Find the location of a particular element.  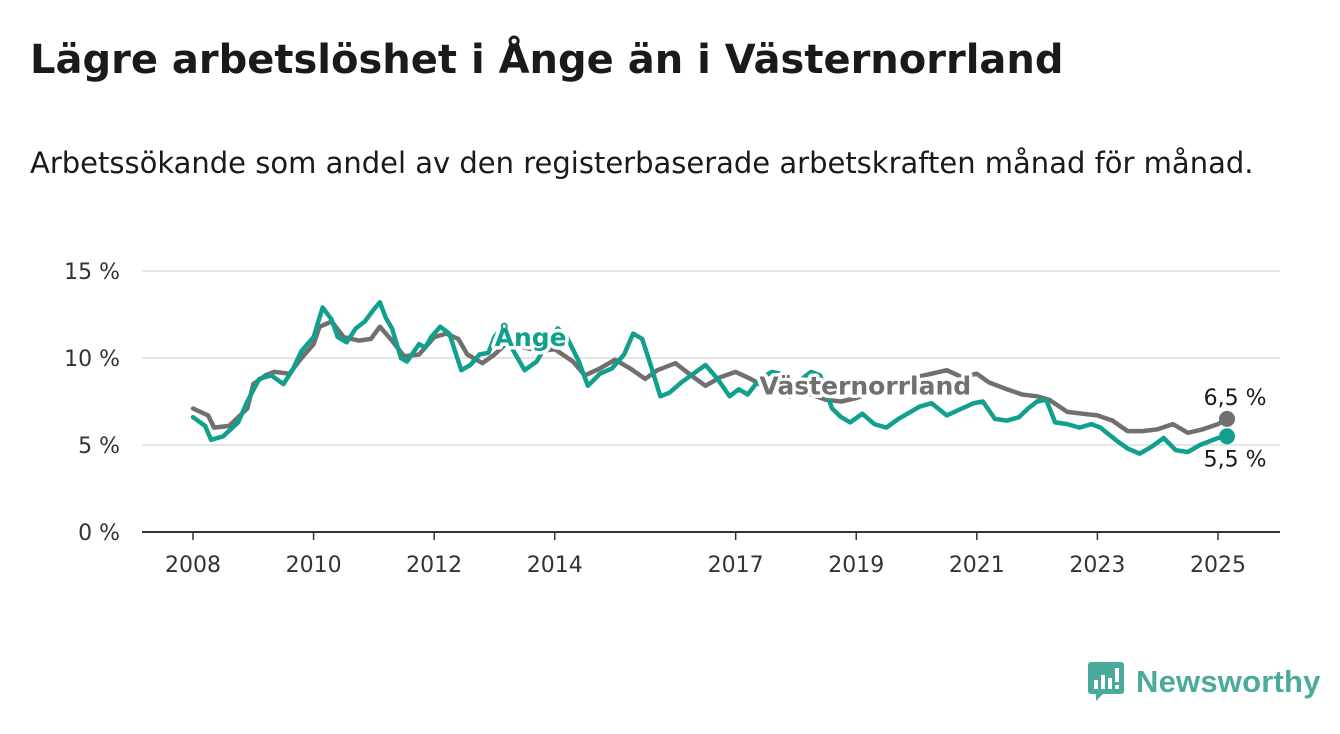

x-tick-label: 2025 is located at coordinates (1218, 565).